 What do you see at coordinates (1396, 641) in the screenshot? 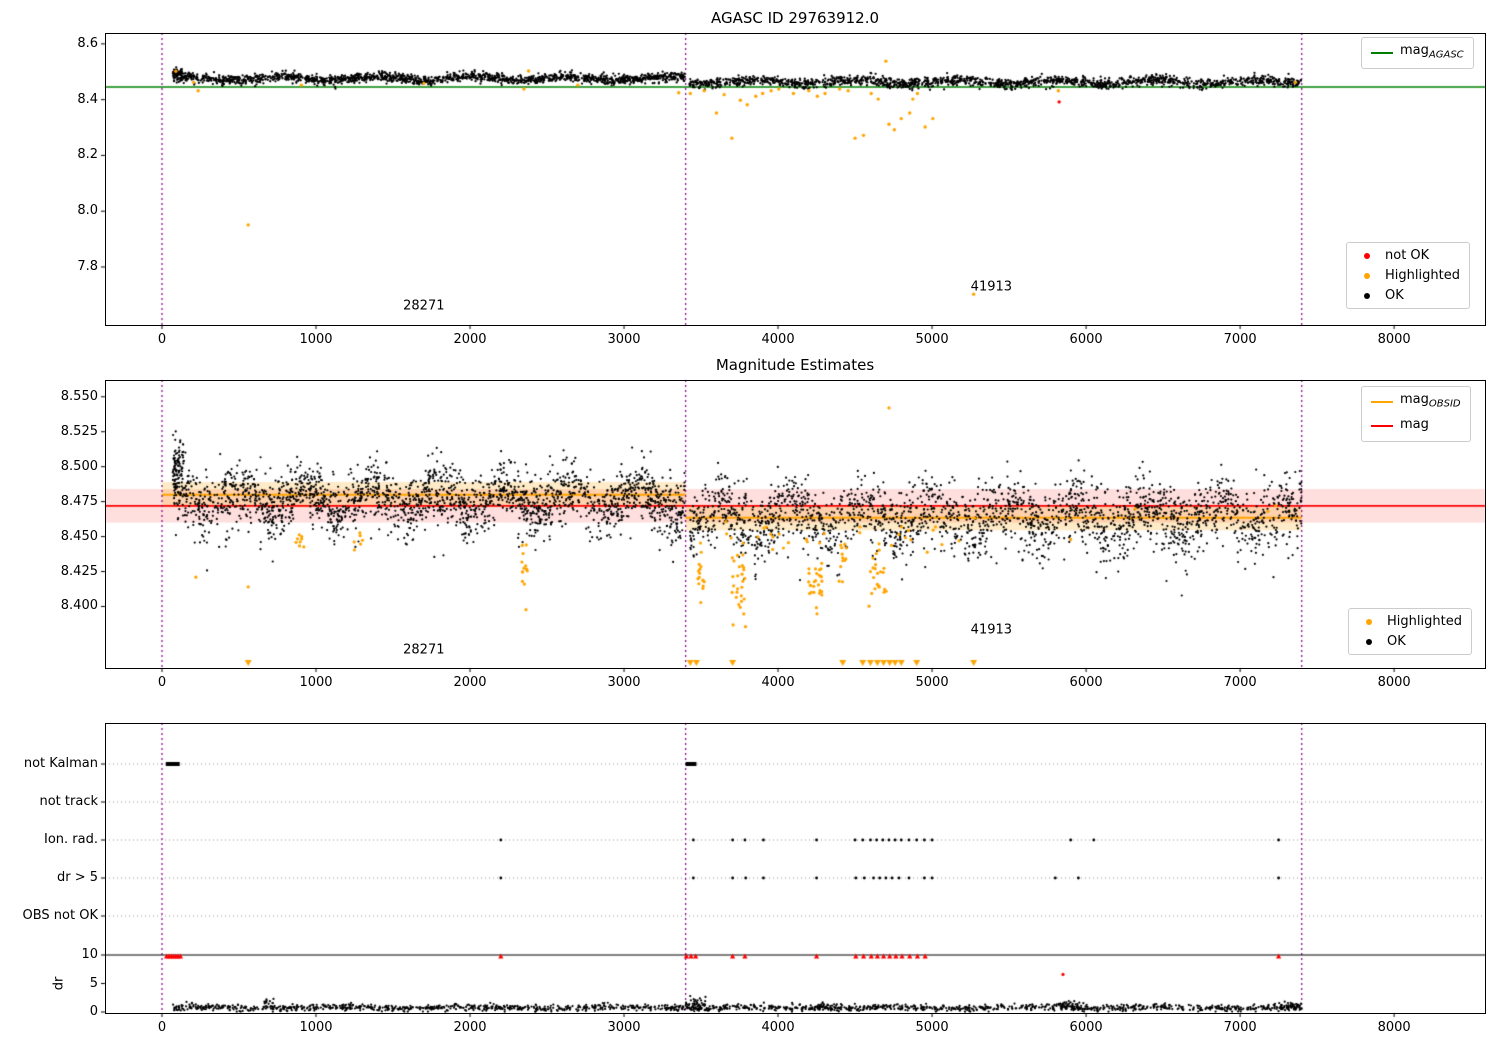
I see `legend-label-ok-2: OK` at bounding box center [1396, 641].